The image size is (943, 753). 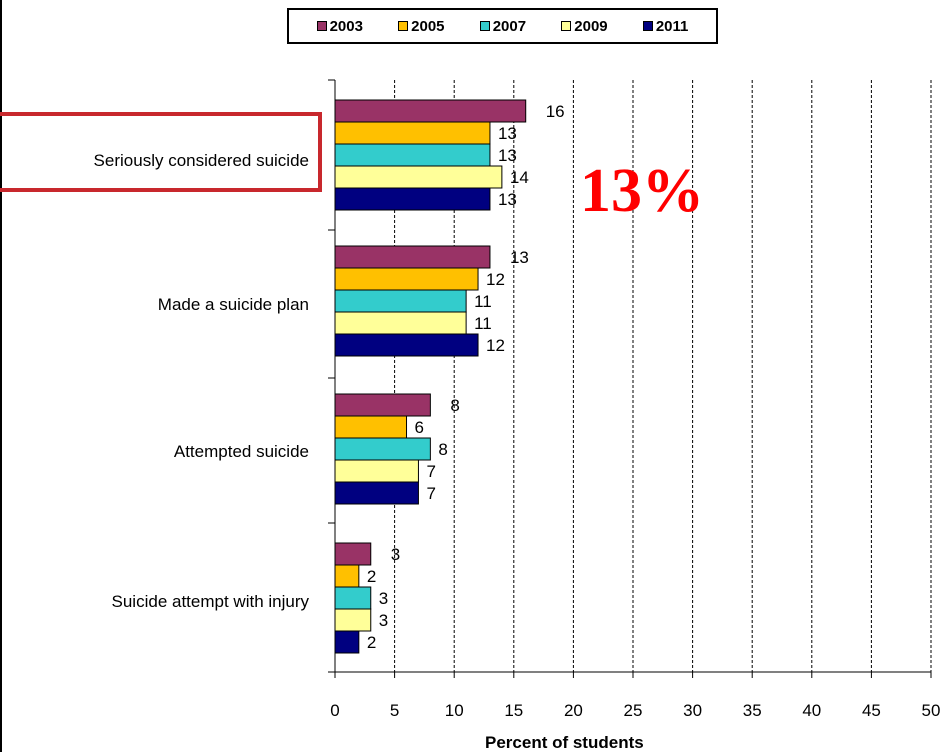 I want to click on bar-2007-cat2, so click(x=382, y=449).